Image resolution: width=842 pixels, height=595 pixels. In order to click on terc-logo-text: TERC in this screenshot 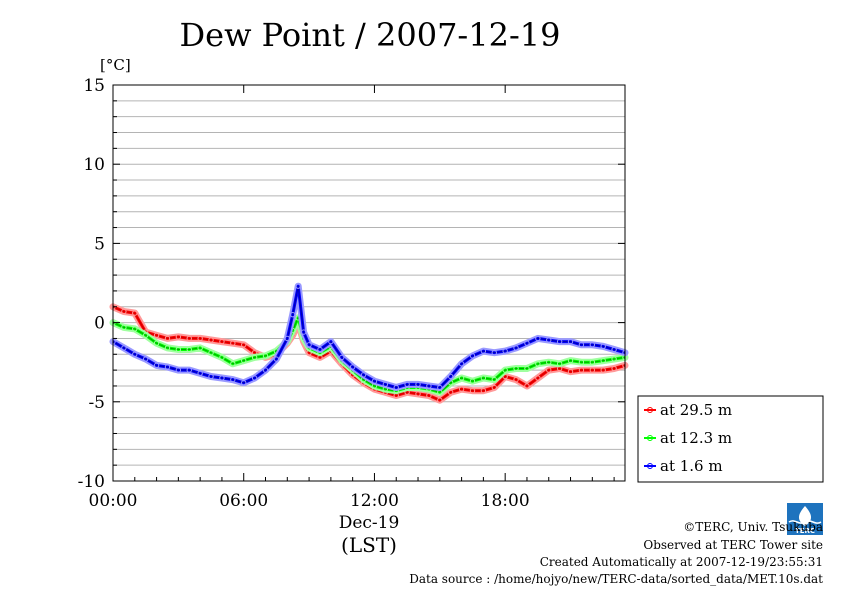, I will do `click(805, 531)`.